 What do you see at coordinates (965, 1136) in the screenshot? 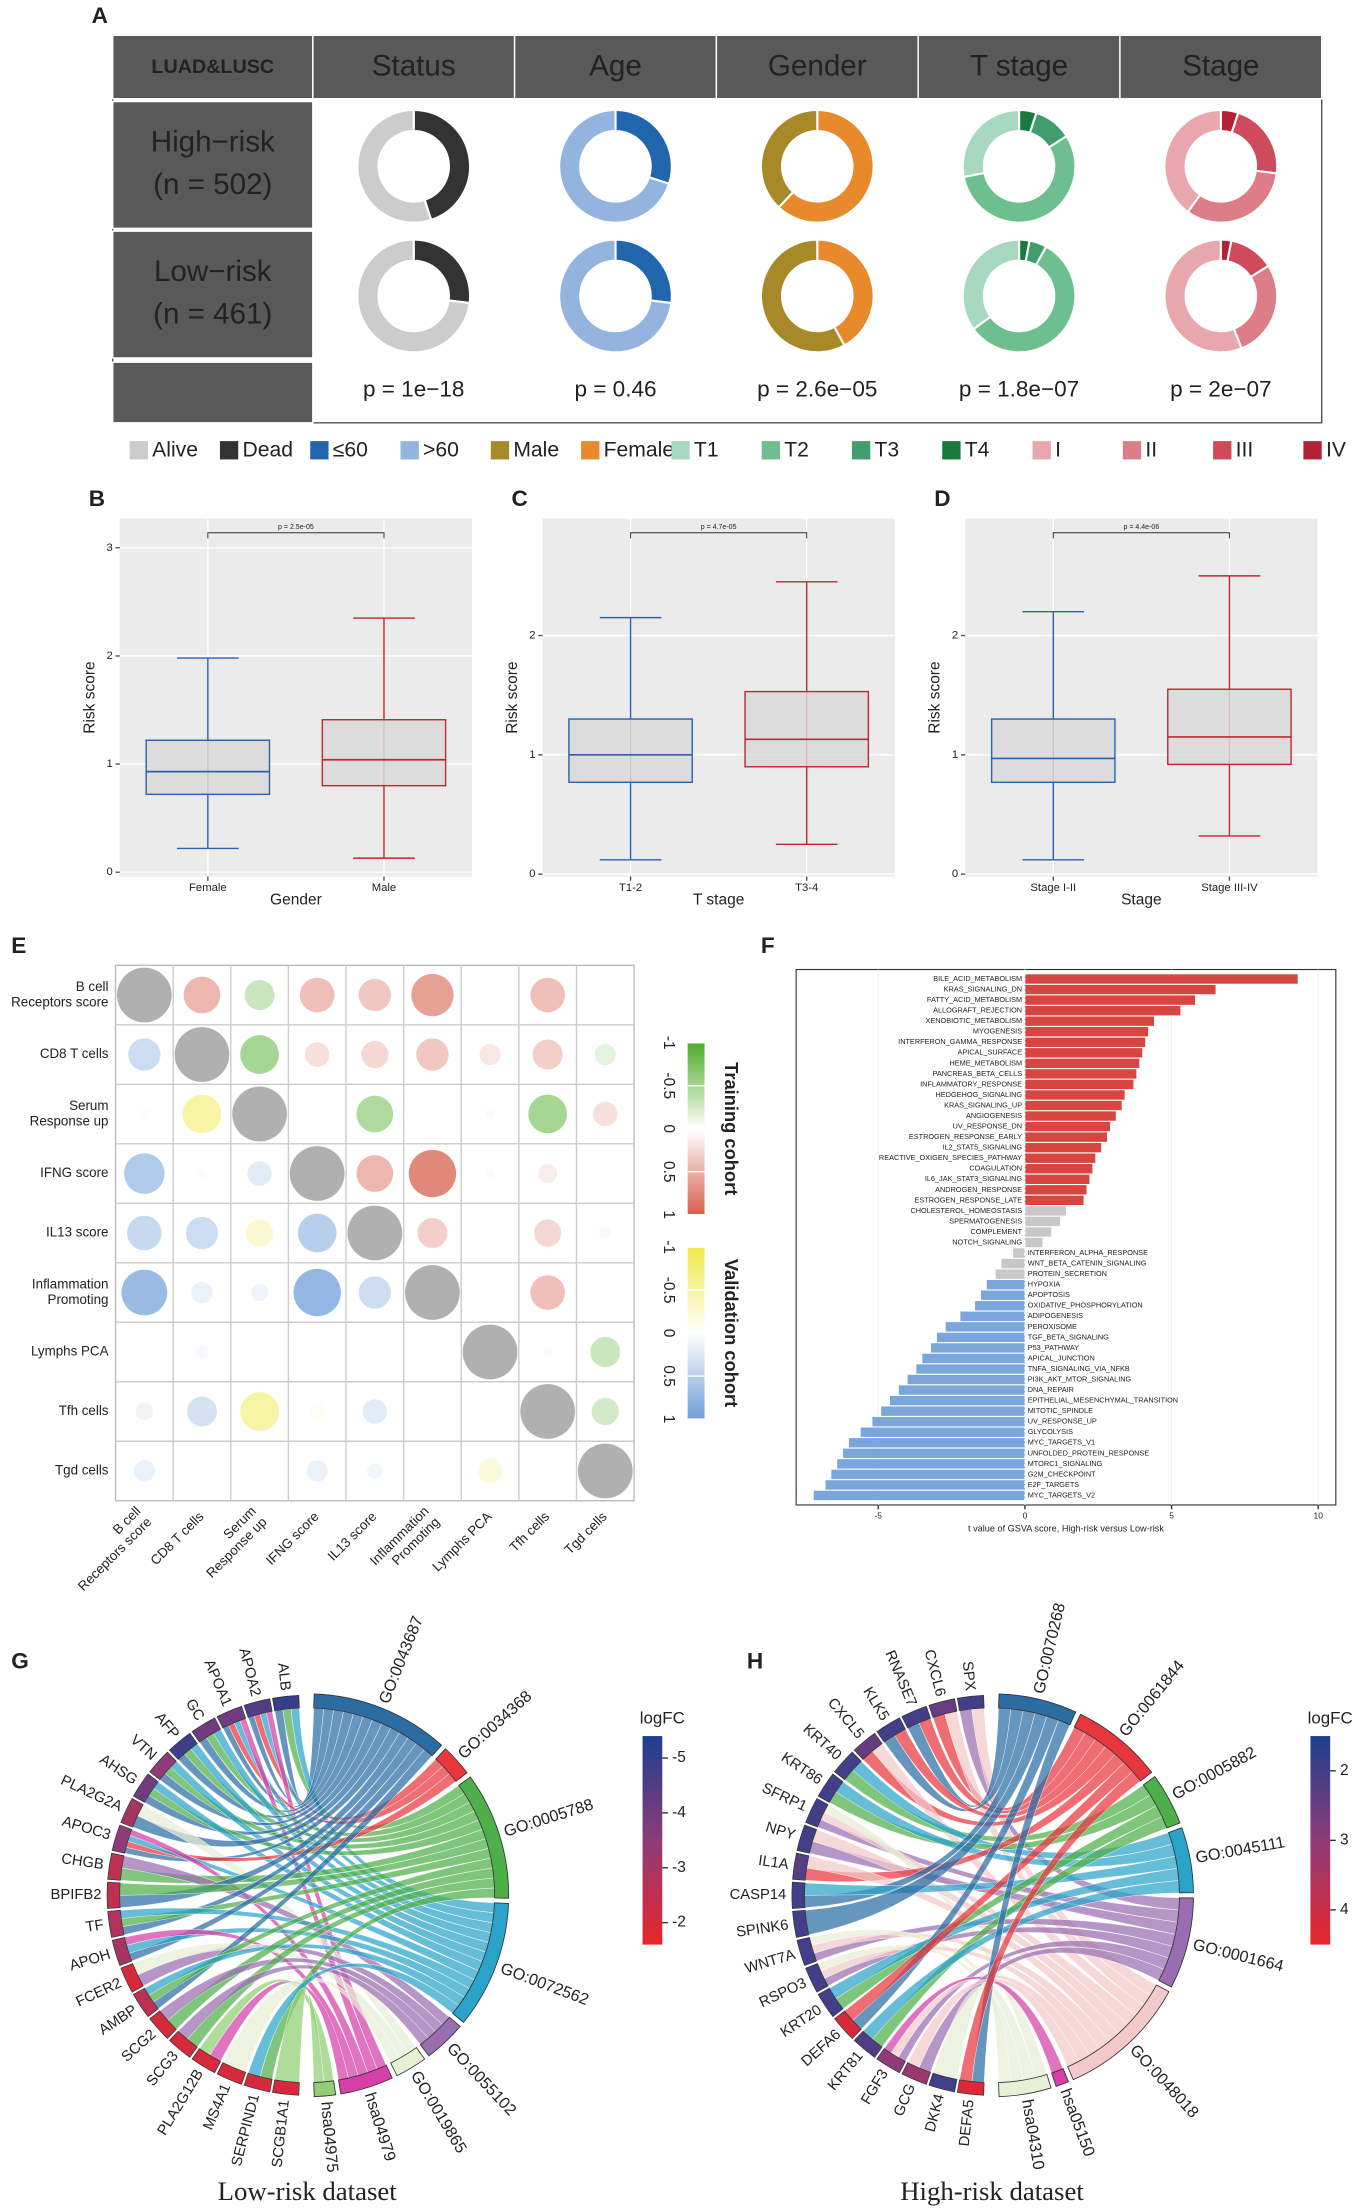
I see `bar-label: ESTROGEN_RESPONSE_EARLY` at bounding box center [965, 1136].